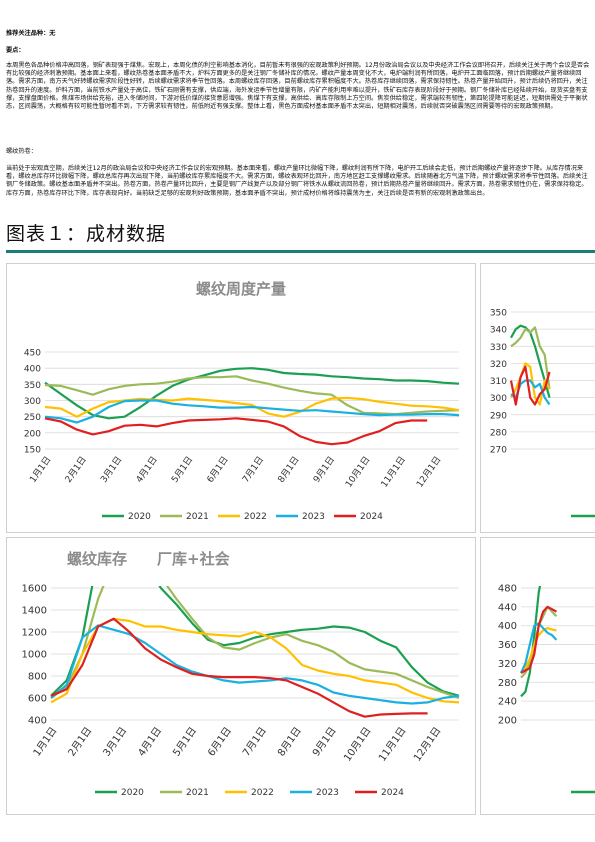 Image resolution: width=595 pixels, height=842 pixels. I want to click on y-tick-label: 480, so click(507, 589).